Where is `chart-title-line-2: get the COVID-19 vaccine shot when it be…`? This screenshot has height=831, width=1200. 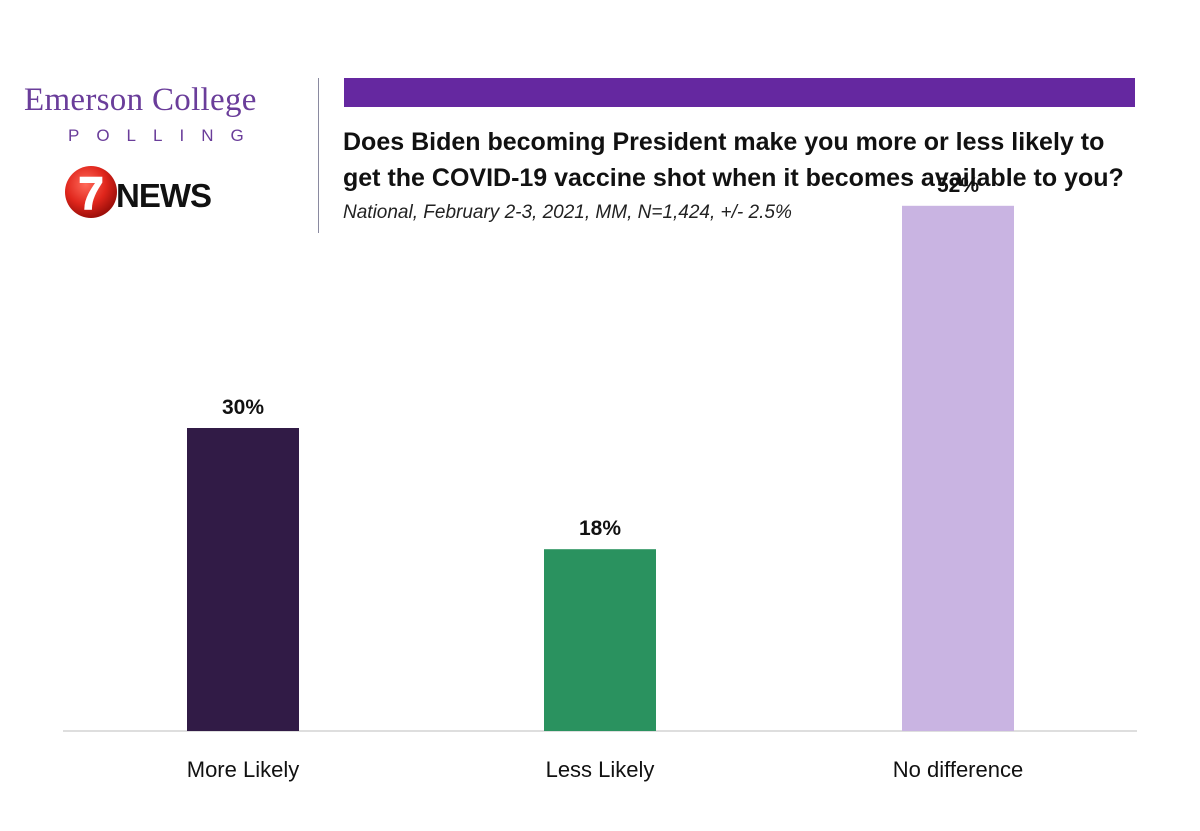 chart-title-line-2: get the COVID-19 vaccine shot when it be… is located at coordinates (733, 178).